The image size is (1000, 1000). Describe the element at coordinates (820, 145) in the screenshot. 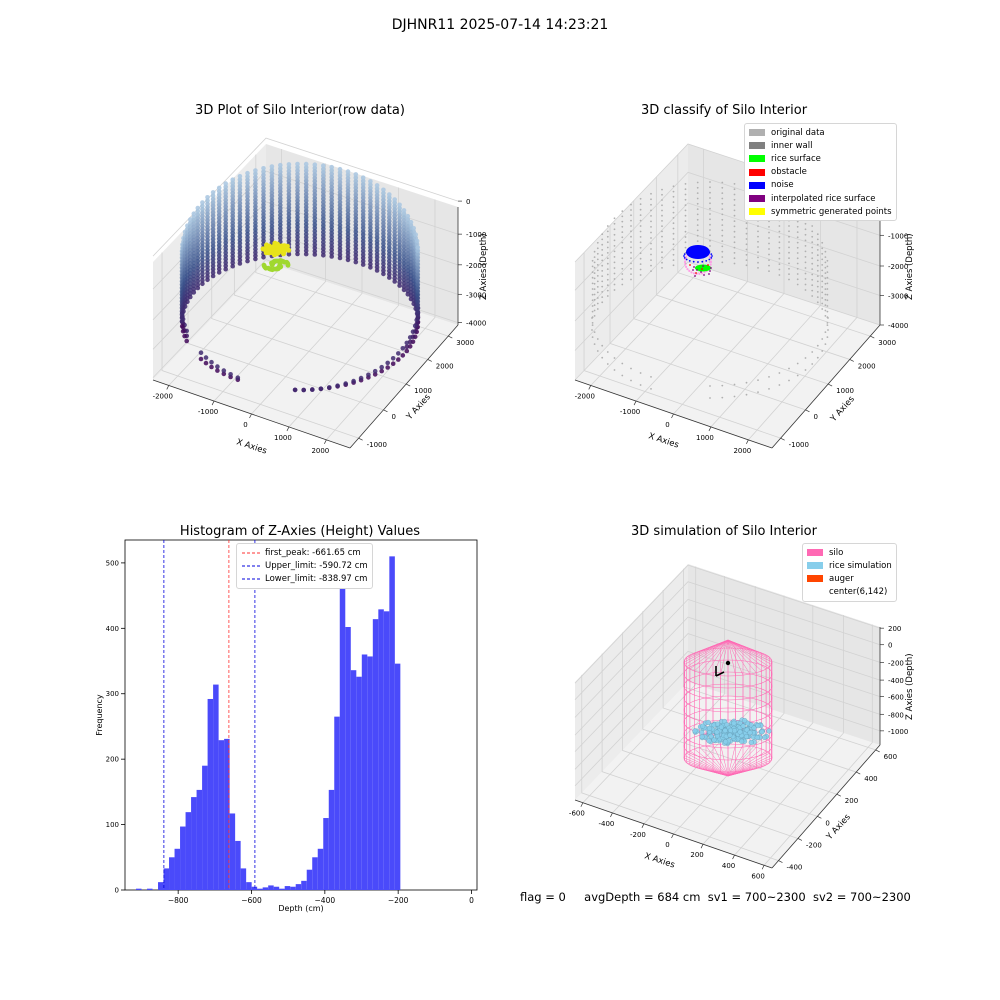

I see `panel2-legend-entry: inner wall` at that location.